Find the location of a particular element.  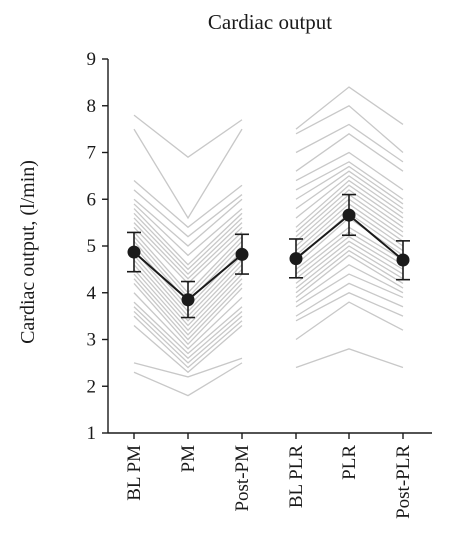

y-tick-label-3: 3 is located at coordinates (92, 340).